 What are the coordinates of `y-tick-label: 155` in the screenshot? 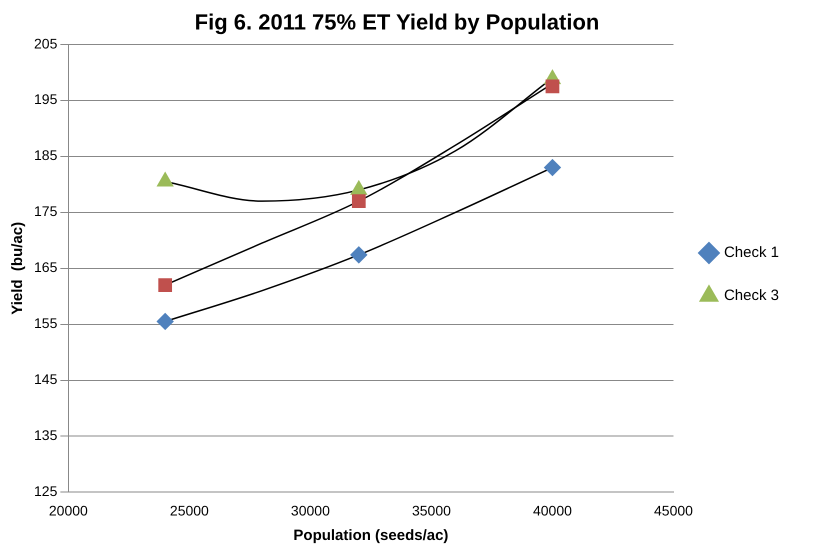 It's located at (46, 323).